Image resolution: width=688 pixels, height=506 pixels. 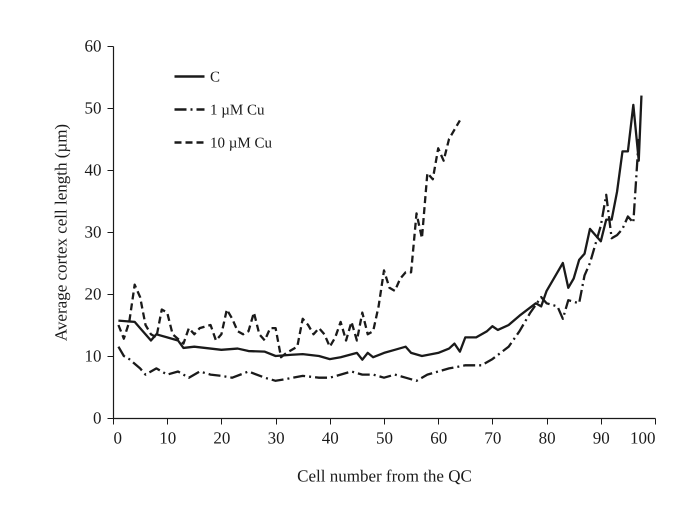 I want to click on y-tick-label: 50, so click(x=93, y=108).